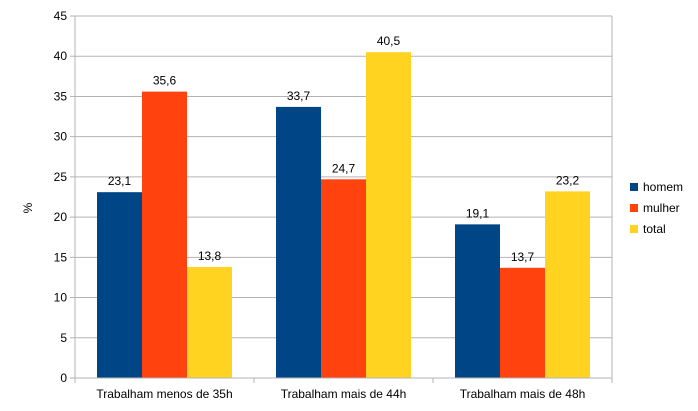  I want to click on legend-swatch-total, so click(634, 229).